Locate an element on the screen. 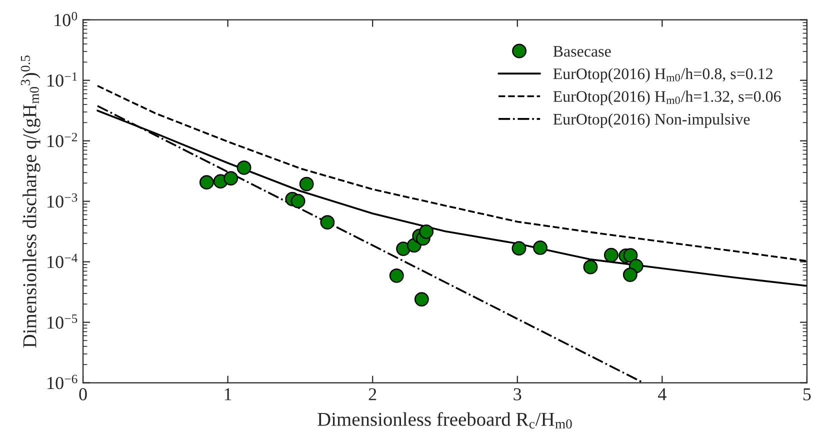  legend-label: EurOtop(2016) H$_{m0}$/h=0.8, s=0.12 is located at coordinates (662, 75).